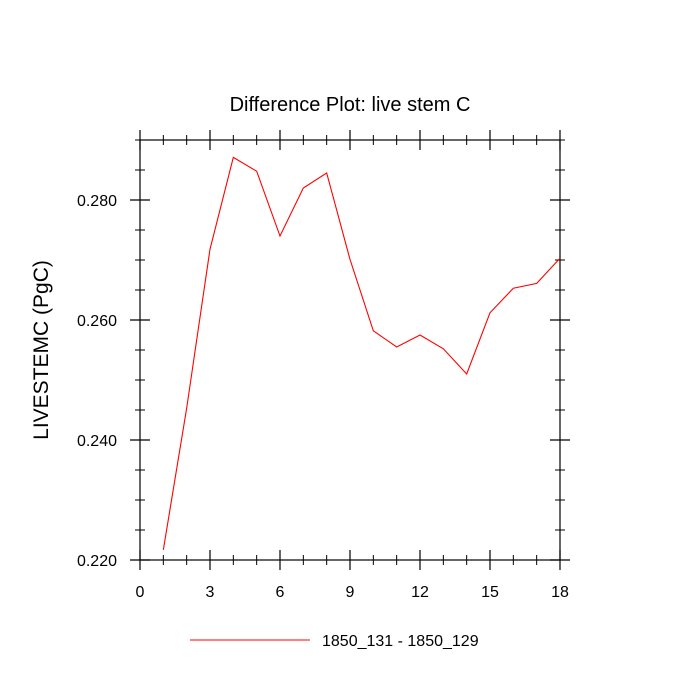  Describe the element at coordinates (41, 350) in the screenshot. I see `y-axis-label: LIVESTEMC (PgC)` at that location.